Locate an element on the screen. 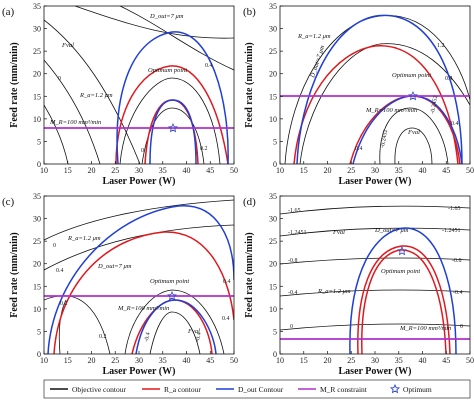 The height and width of the screenshot is (402, 474). panel-b-annotation: Fval is located at coordinates (413, 132).